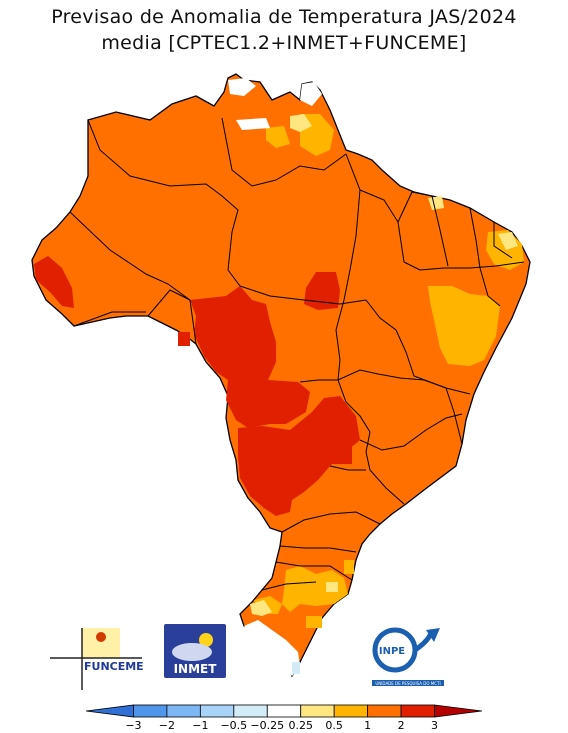  Describe the element at coordinates (408, 656) in the screenshot. I see `inpe-logo: INPE UNIDADE DE PESQUISA DO MCTI` at that location.